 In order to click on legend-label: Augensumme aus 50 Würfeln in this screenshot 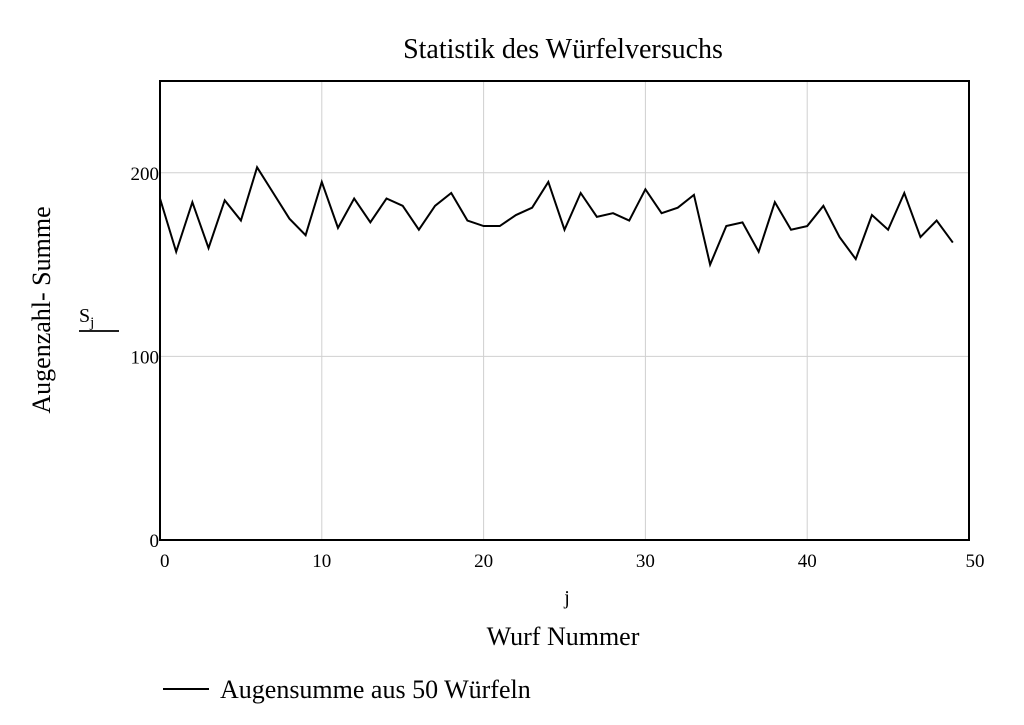, I will do `click(375, 689)`.